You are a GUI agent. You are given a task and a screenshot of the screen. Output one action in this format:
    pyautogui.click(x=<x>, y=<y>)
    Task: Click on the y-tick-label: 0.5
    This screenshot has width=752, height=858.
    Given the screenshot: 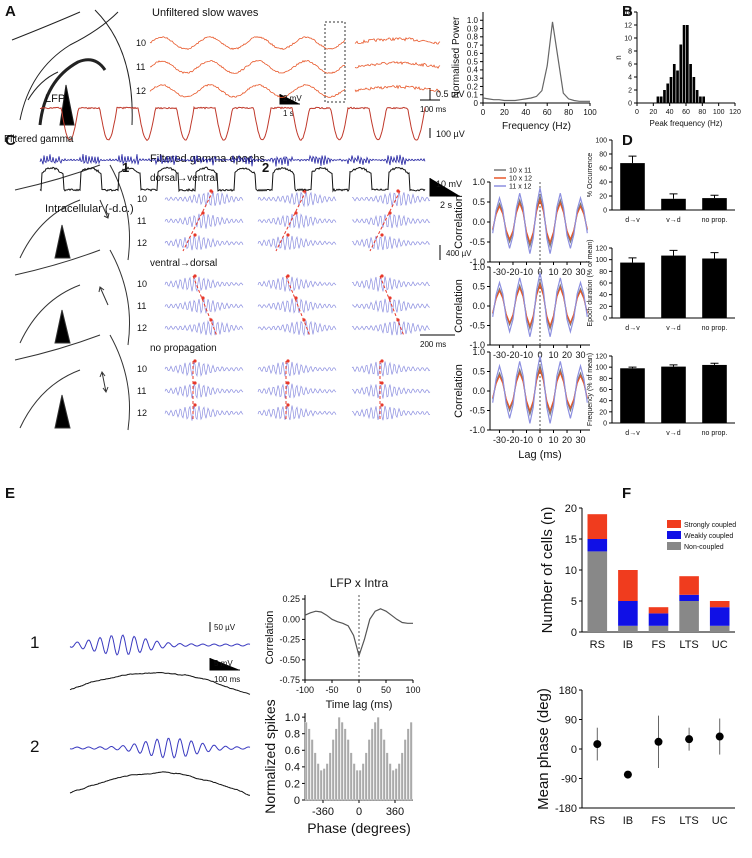 What is the action you would take?
    pyautogui.click(x=478, y=202)
    